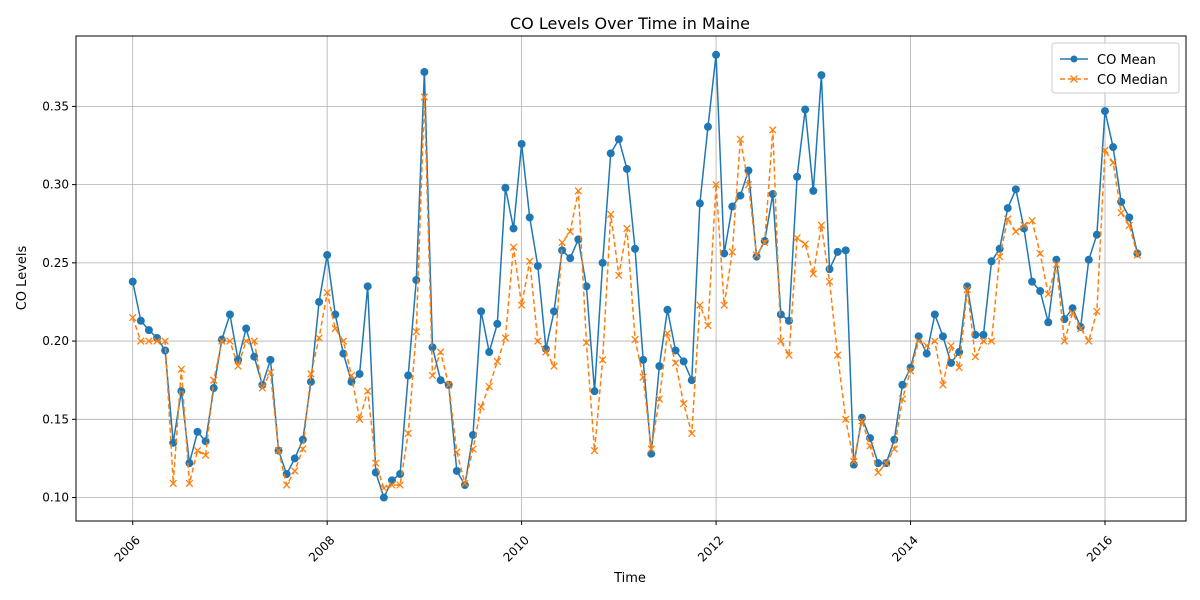 The height and width of the screenshot is (600, 1200). Describe the element at coordinates (1074, 79) in the screenshot. I see `legend-marker-co-median` at that location.